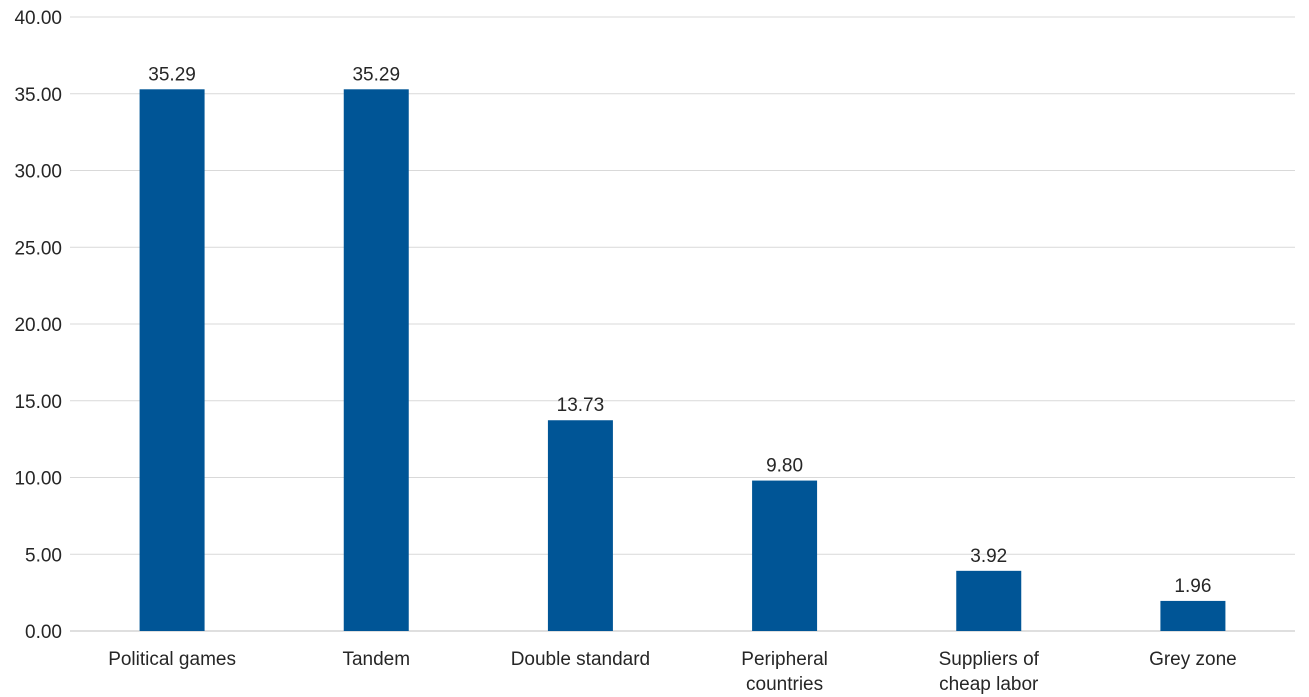 Image resolution: width=1309 pixels, height=697 pixels. I want to click on y-tick-label: 30.00, so click(38, 172).